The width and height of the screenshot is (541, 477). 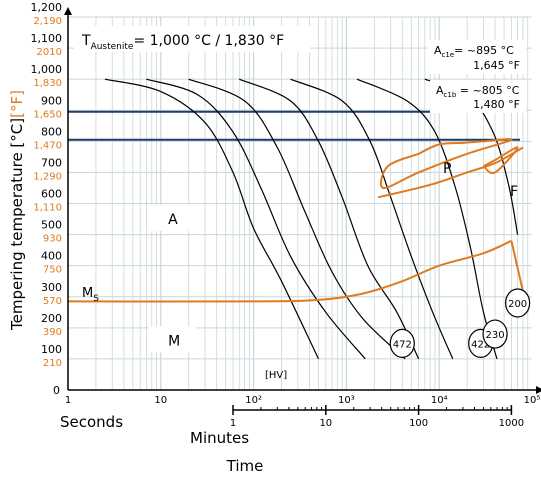 I want to click on ac1e-label-background, so click(x=477, y=57).